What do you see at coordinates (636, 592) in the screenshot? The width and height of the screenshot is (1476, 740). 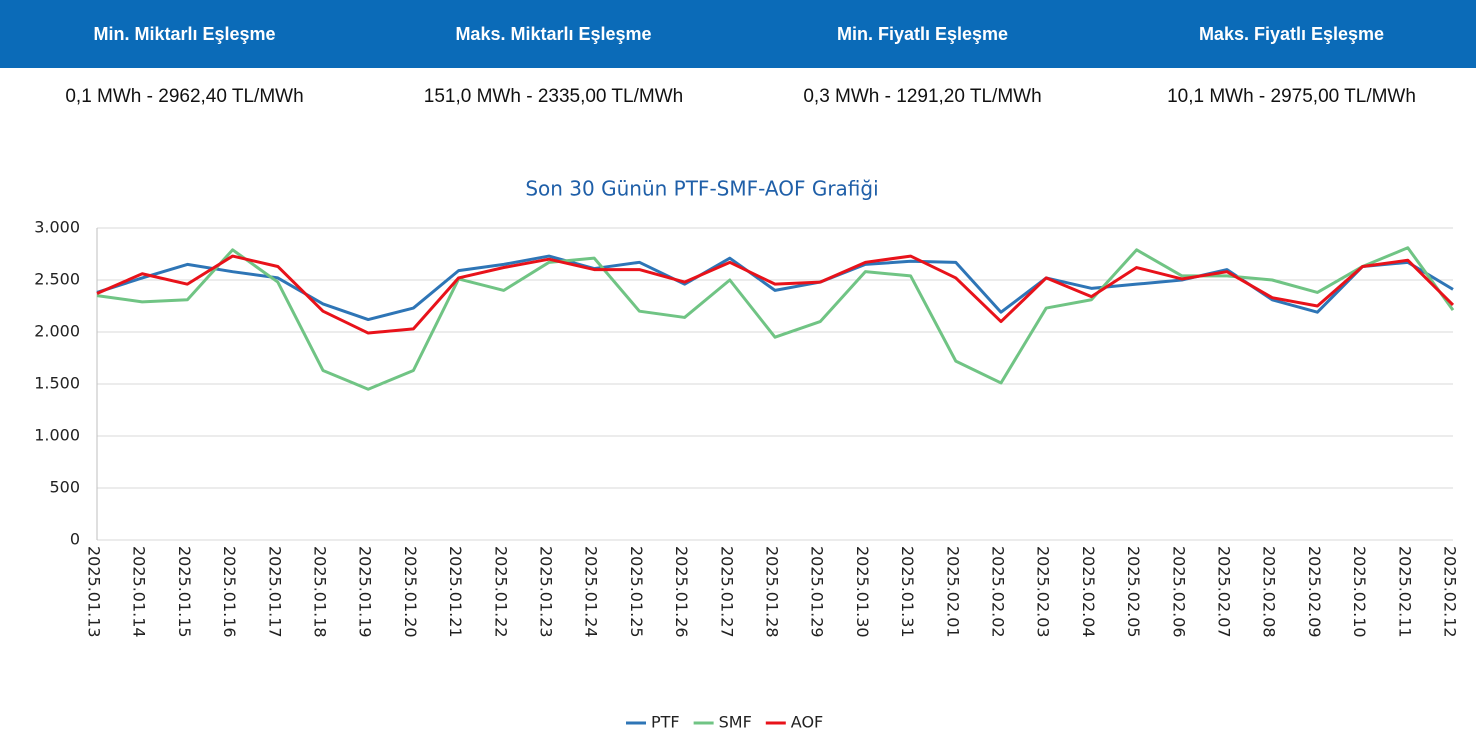 I see `x-tick-label: 2025.01.25` at bounding box center [636, 592].